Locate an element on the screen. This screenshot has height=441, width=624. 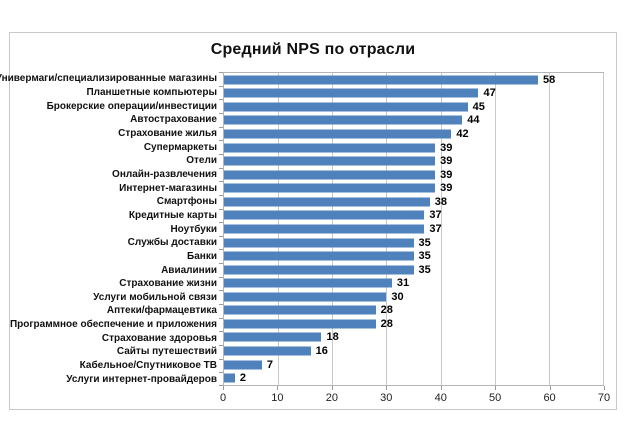
bar-row: 31 is located at coordinates (413, 283).